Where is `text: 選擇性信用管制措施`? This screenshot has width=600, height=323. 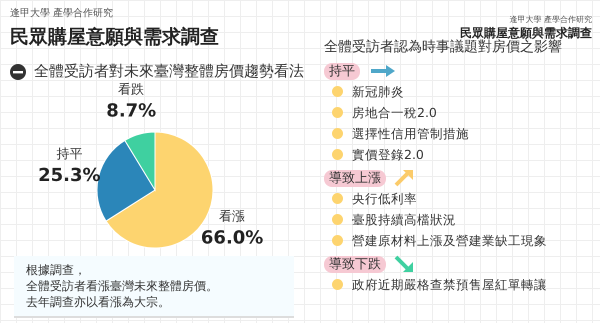
text: 選擇性信用管制措施 is located at coordinates (410, 134).